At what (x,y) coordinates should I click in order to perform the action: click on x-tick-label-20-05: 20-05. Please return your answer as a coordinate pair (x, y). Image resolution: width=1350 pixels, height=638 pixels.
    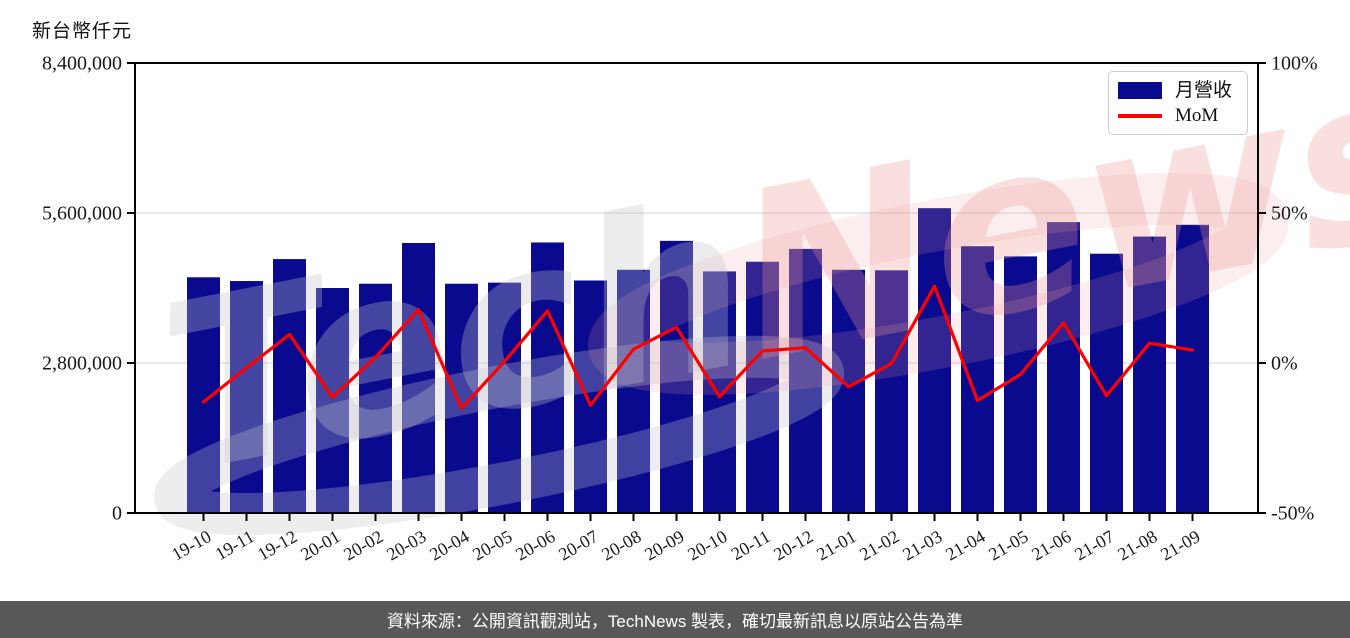
    Looking at the image, I should click on (492, 545).